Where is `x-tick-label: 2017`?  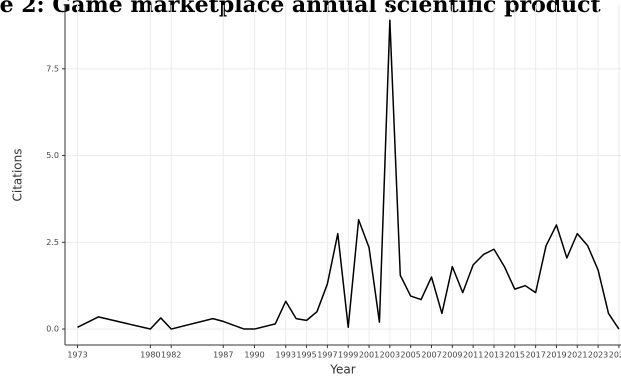 x-tick-label: 2017 is located at coordinates (535, 355).